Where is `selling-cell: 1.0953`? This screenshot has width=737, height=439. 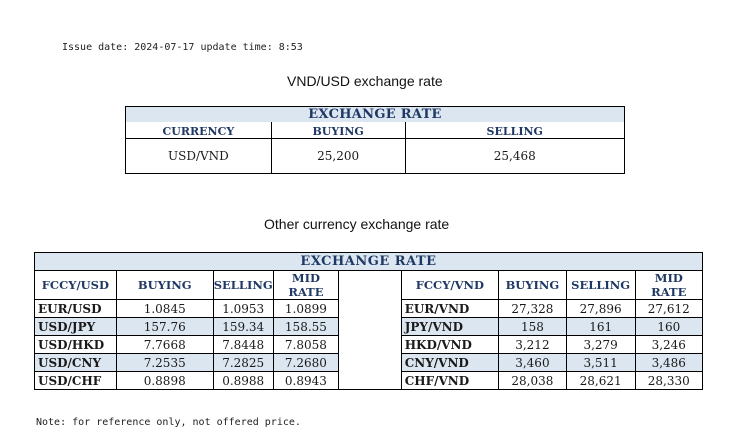
selling-cell: 1.0953 is located at coordinates (243, 308).